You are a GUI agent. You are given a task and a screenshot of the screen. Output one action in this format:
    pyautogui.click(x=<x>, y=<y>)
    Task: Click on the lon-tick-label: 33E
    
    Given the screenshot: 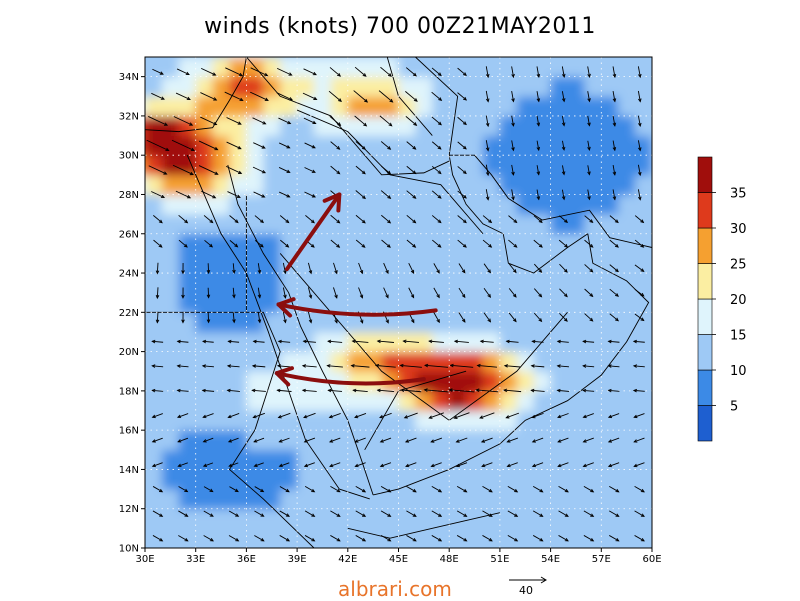 What is the action you would take?
    pyautogui.click(x=195, y=559)
    